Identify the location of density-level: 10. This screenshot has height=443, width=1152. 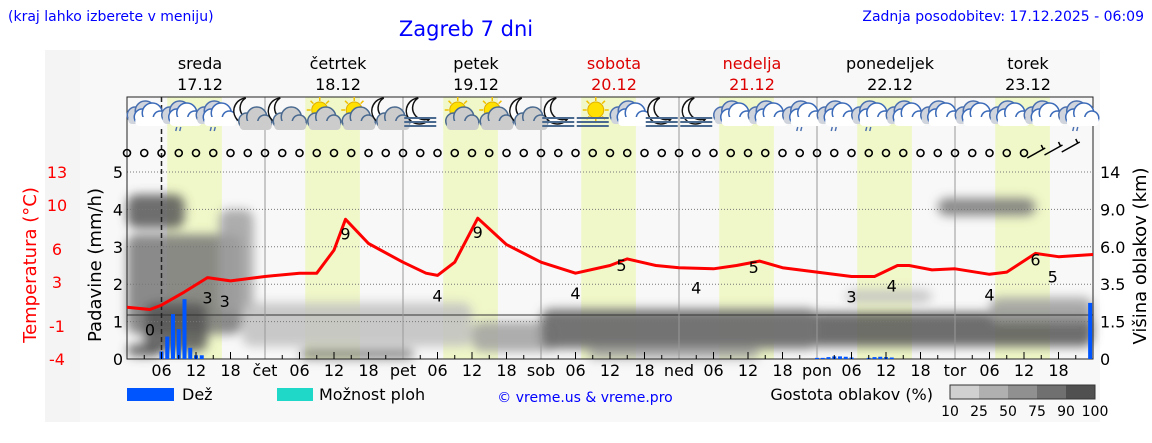
(950, 412).